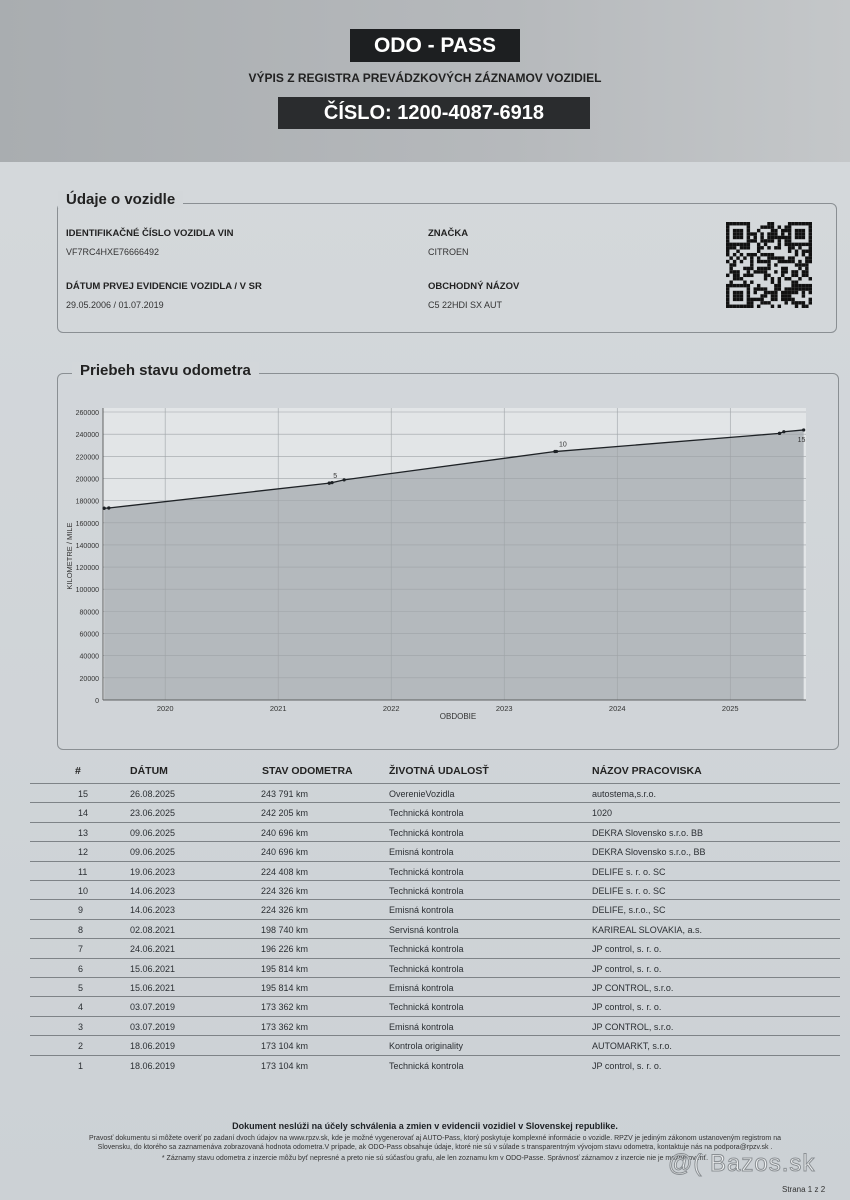  I want to click on row-date: 19.06.2023, so click(153, 871).